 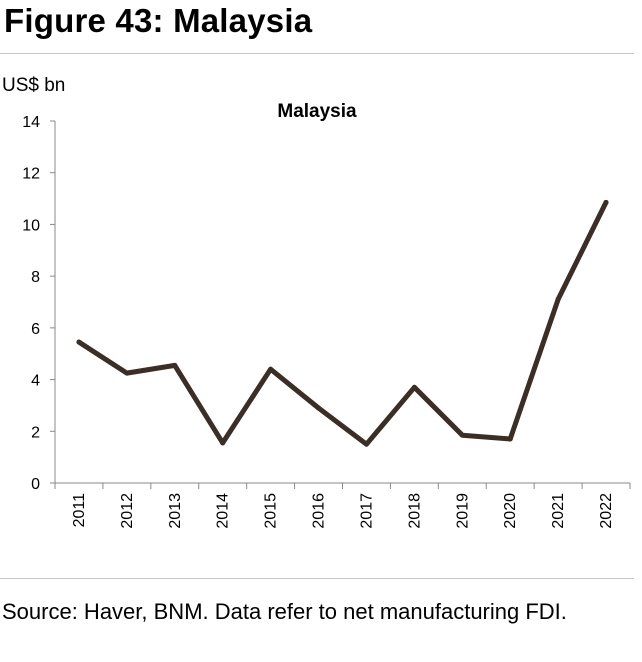 What do you see at coordinates (35, 329) in the screenshot?
I see `y-tick-label: 6` at bounding box center [35, 329].